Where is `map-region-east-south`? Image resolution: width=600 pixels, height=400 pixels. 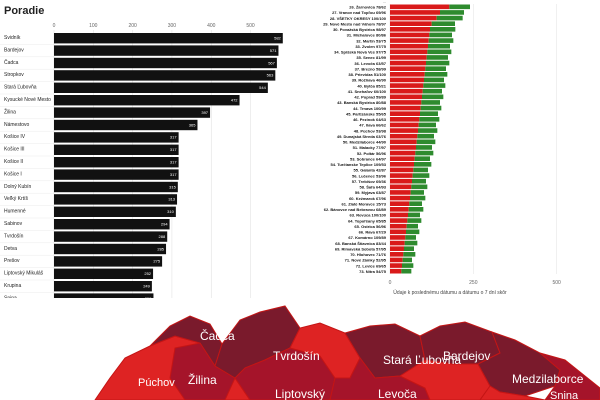
map-region-east-south is located at coordinates (512, 392).